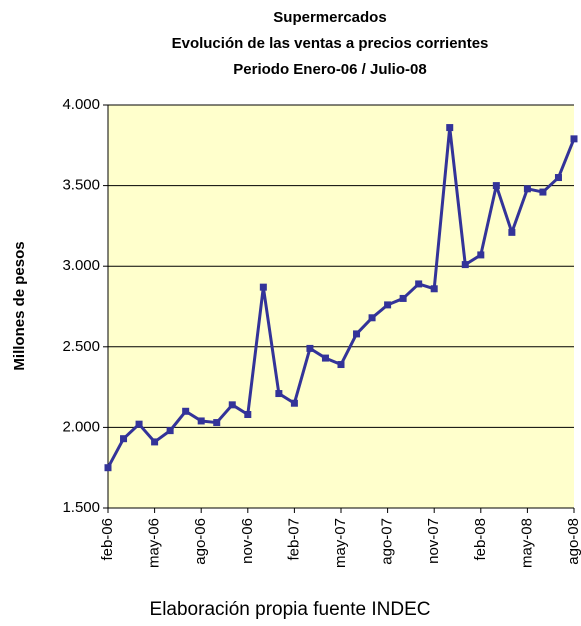 The image size is (581, 626). What do you see at coordinates (480, 539) in the screenshot?
I see `x-tick-label: feb-08` at bounding box center [480, 539].